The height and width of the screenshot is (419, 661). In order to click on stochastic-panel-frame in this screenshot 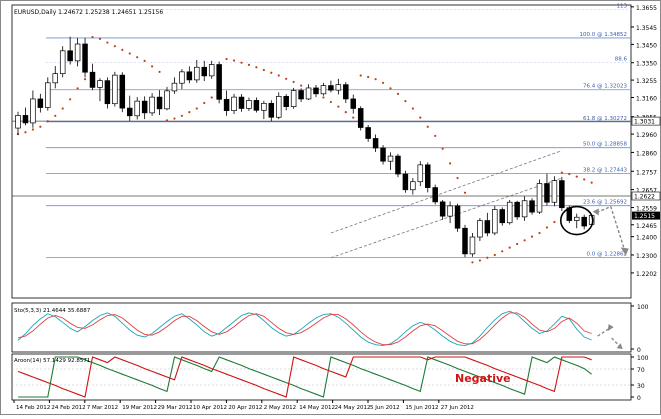, I will do `click(321, 327)`.